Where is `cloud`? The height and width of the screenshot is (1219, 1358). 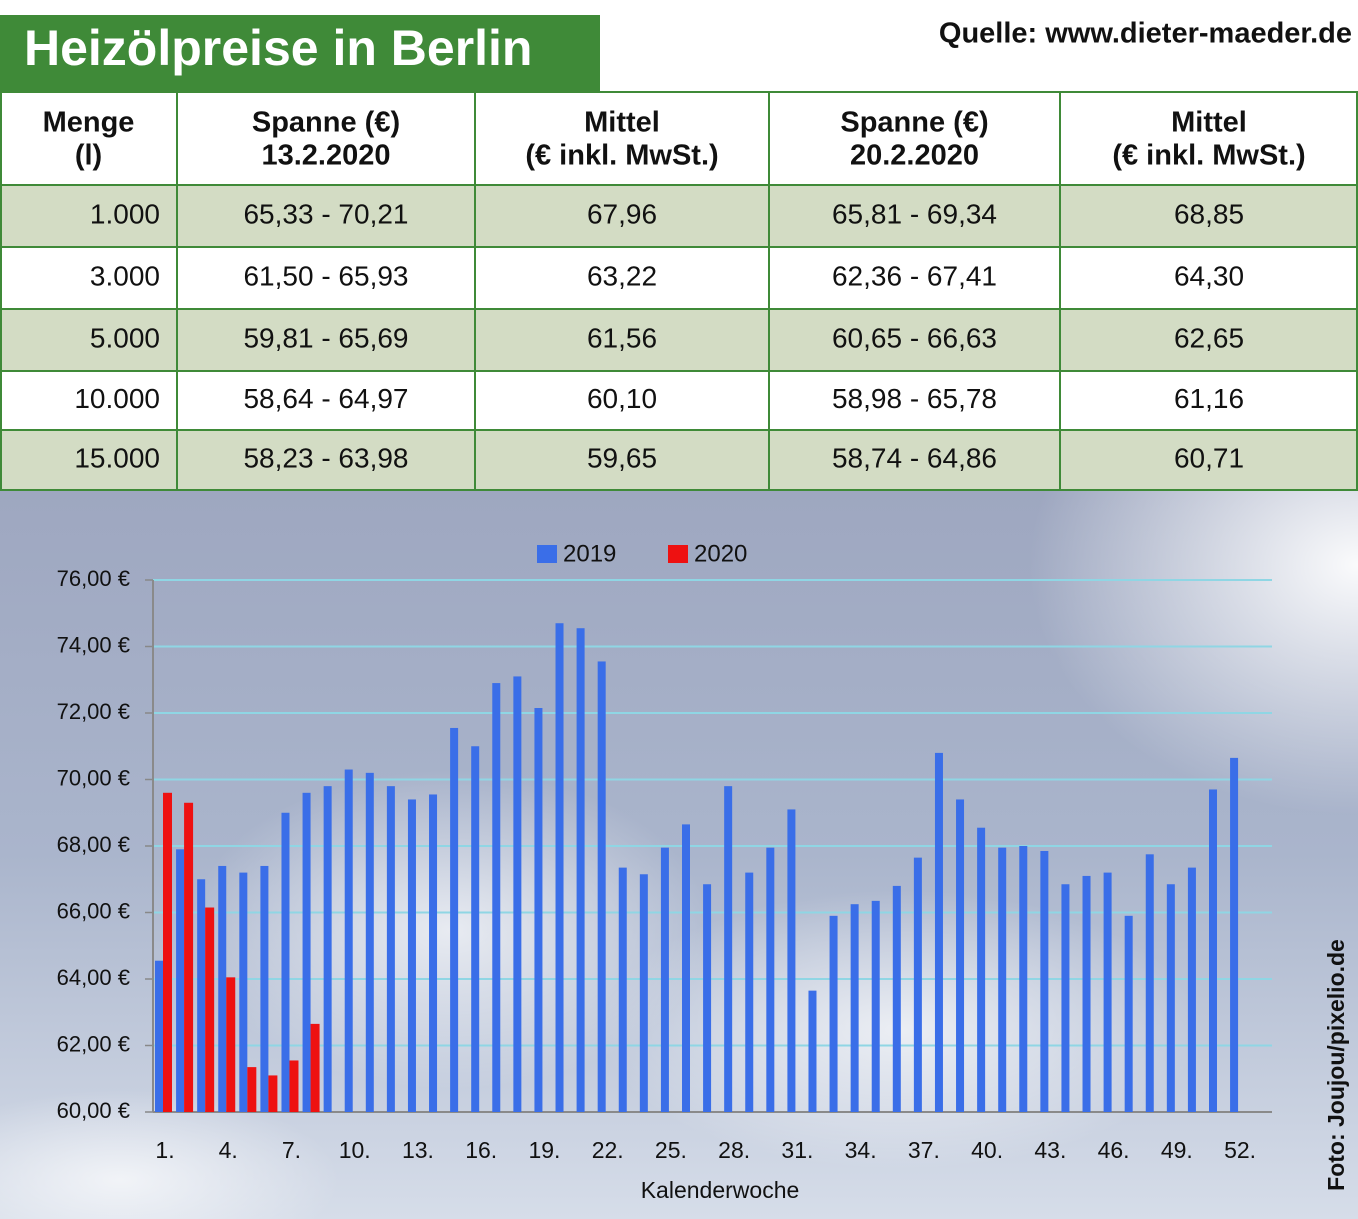 cloud is located at coordinates (170, 1154).